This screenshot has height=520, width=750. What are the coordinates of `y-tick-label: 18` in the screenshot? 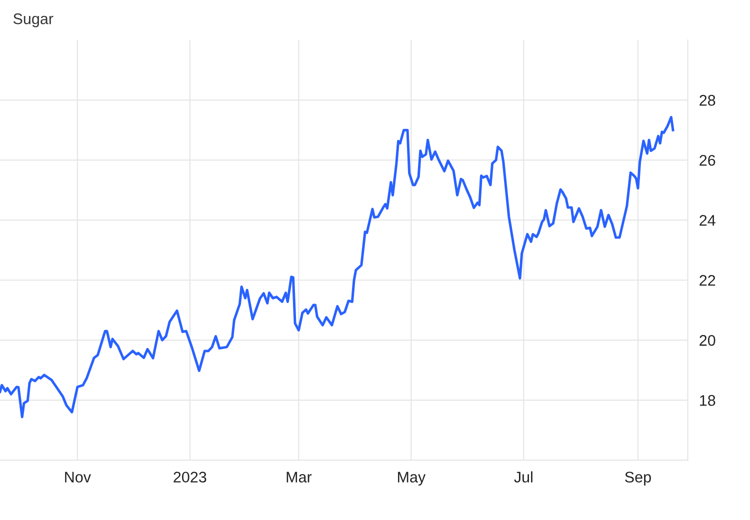 It's located at (708, 400).